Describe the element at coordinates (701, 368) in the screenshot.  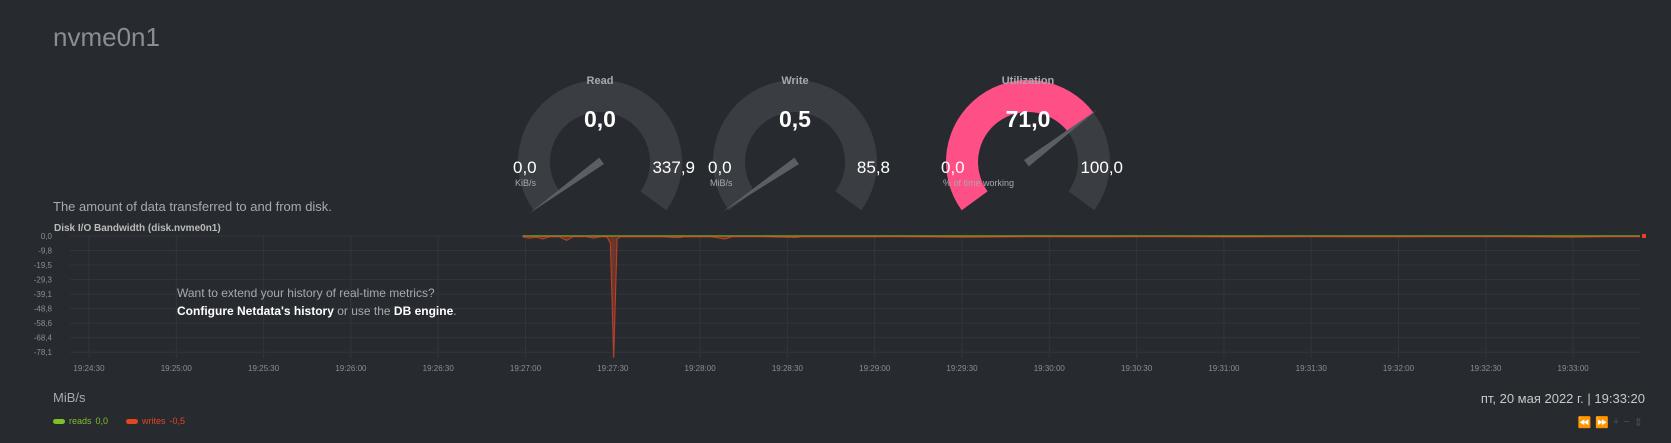
I see `x-tick-label: 19:28:00` at that location.